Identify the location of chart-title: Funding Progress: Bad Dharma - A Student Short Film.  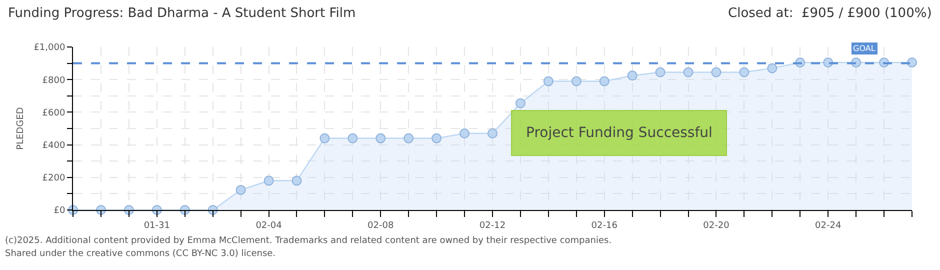
(182, 13).